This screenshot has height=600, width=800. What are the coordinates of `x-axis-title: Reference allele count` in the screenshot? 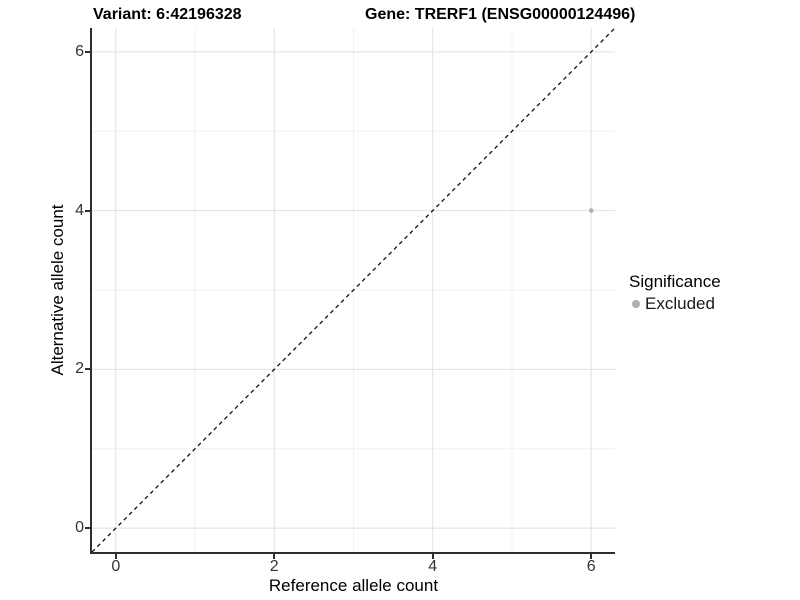 It's located at (353, 585).